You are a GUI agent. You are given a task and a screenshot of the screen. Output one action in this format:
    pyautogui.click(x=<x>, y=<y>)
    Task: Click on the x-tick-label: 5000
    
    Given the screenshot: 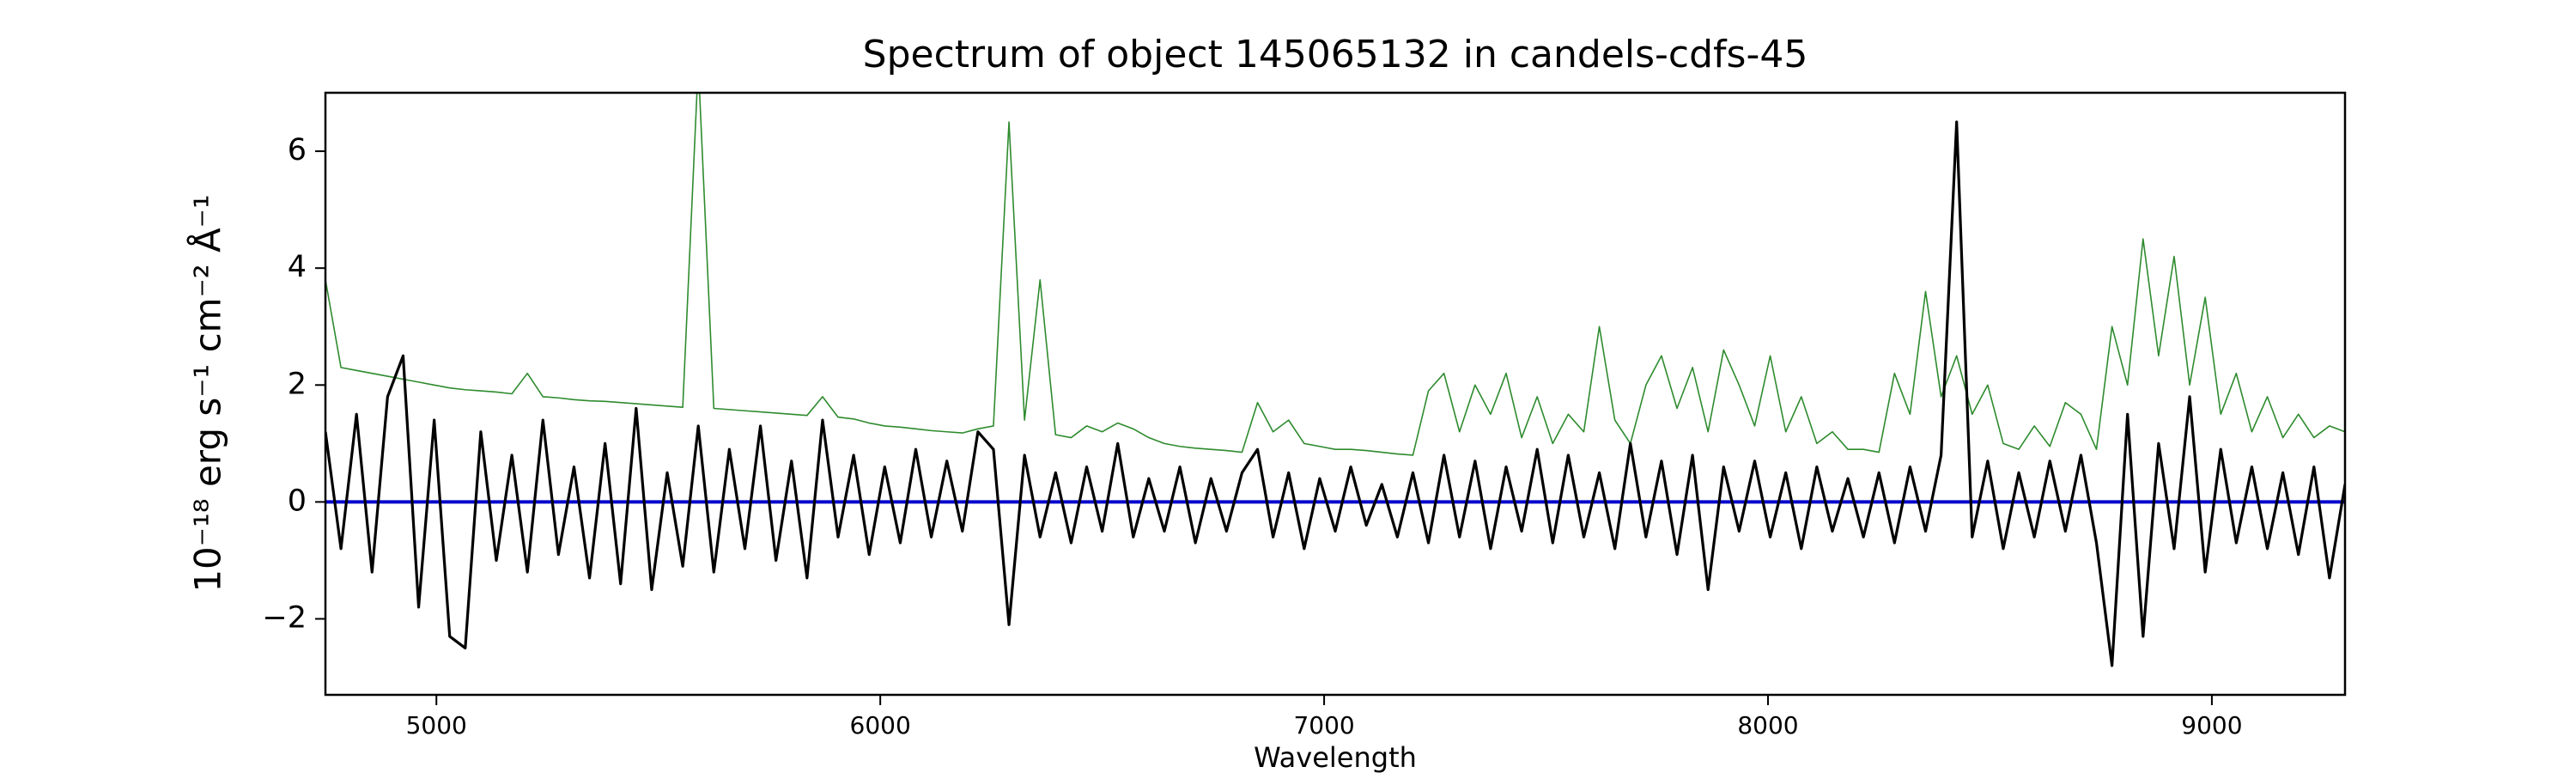 What is the action you would take?
    pyautogui.click(x=436, y=725)
    